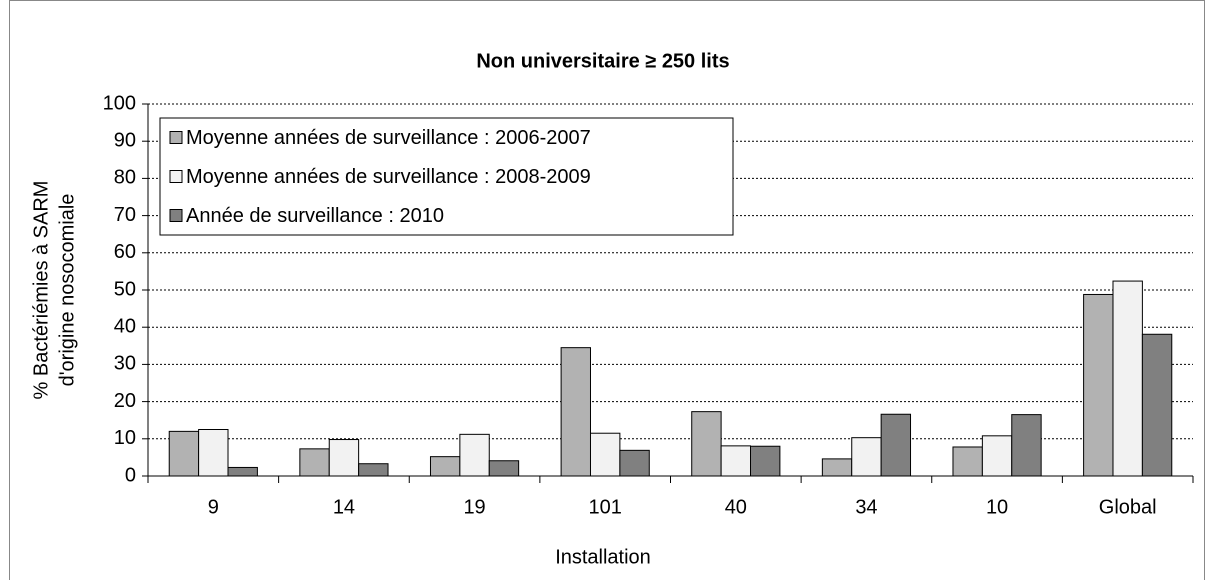  I want to click on y-tick-label: 30, so click(125, 364).